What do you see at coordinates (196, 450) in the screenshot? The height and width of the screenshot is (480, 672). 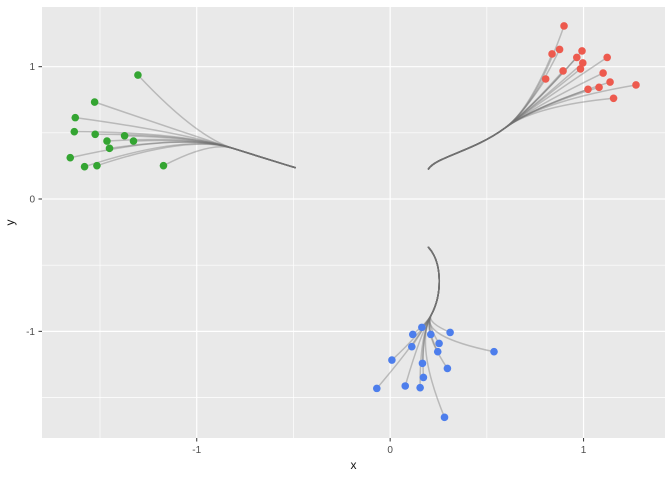 I see `x-tick-label: -1` at bounding box center [196, 450].